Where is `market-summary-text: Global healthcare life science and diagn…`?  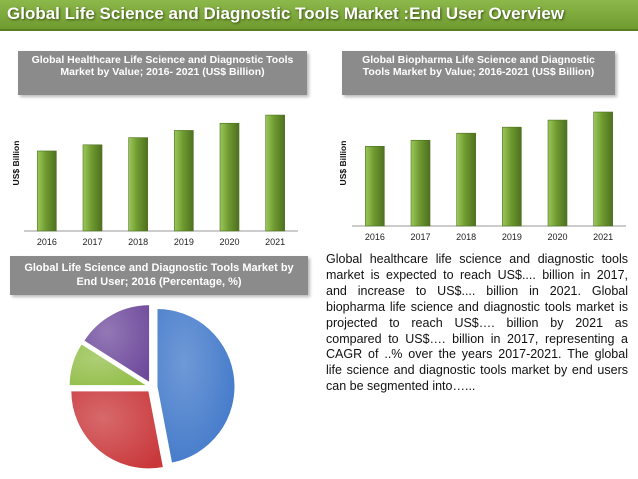 market-summary-text: Global healthcare life science and diagn… is located at coordinates (477, 323).